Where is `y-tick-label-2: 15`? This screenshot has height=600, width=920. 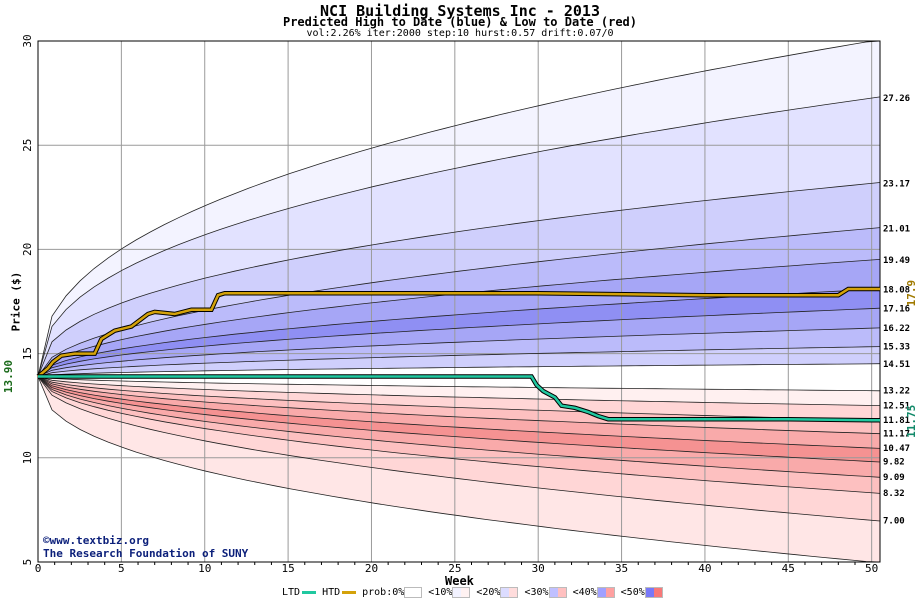 y-tick-label-2: 15 is located at coordinates (27, 353).